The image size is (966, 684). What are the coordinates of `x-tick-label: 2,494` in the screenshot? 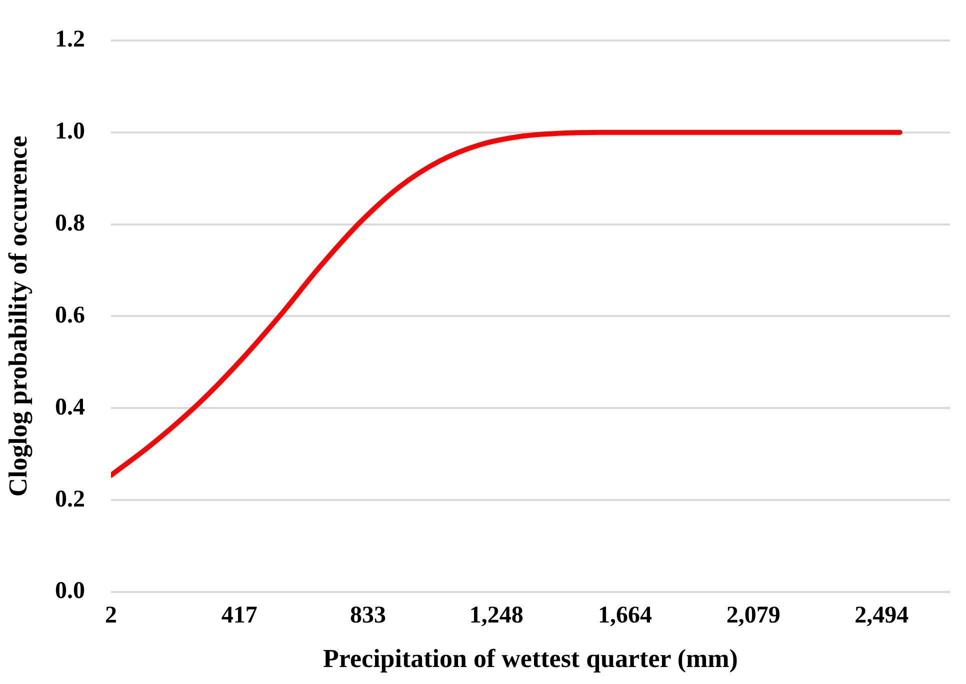 It's located at (881, 615).